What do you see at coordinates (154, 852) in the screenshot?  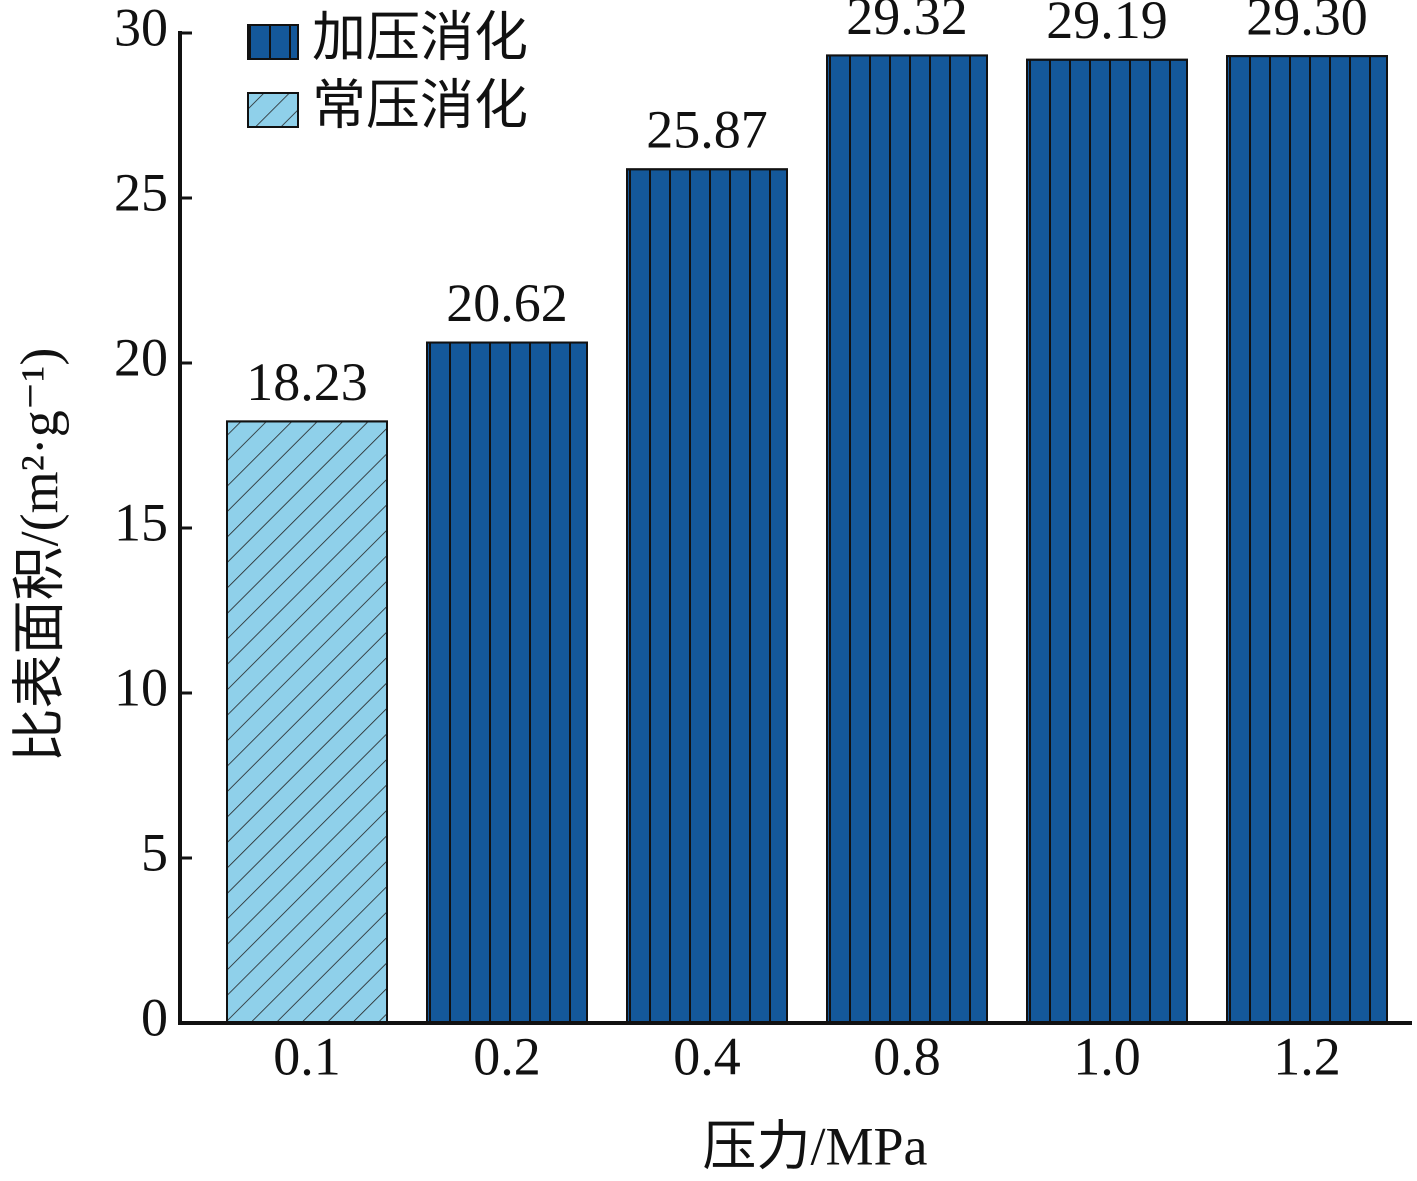 I see `y-tick-label: 5` at bounding box center [154, 852].